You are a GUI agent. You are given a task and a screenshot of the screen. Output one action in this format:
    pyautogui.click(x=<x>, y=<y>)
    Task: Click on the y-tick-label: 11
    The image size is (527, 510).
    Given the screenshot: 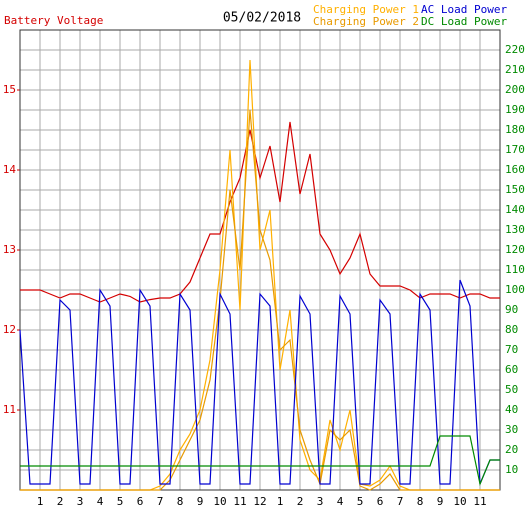 What is the action you would take?
    pyautogui.click(x=9, y=409)
    